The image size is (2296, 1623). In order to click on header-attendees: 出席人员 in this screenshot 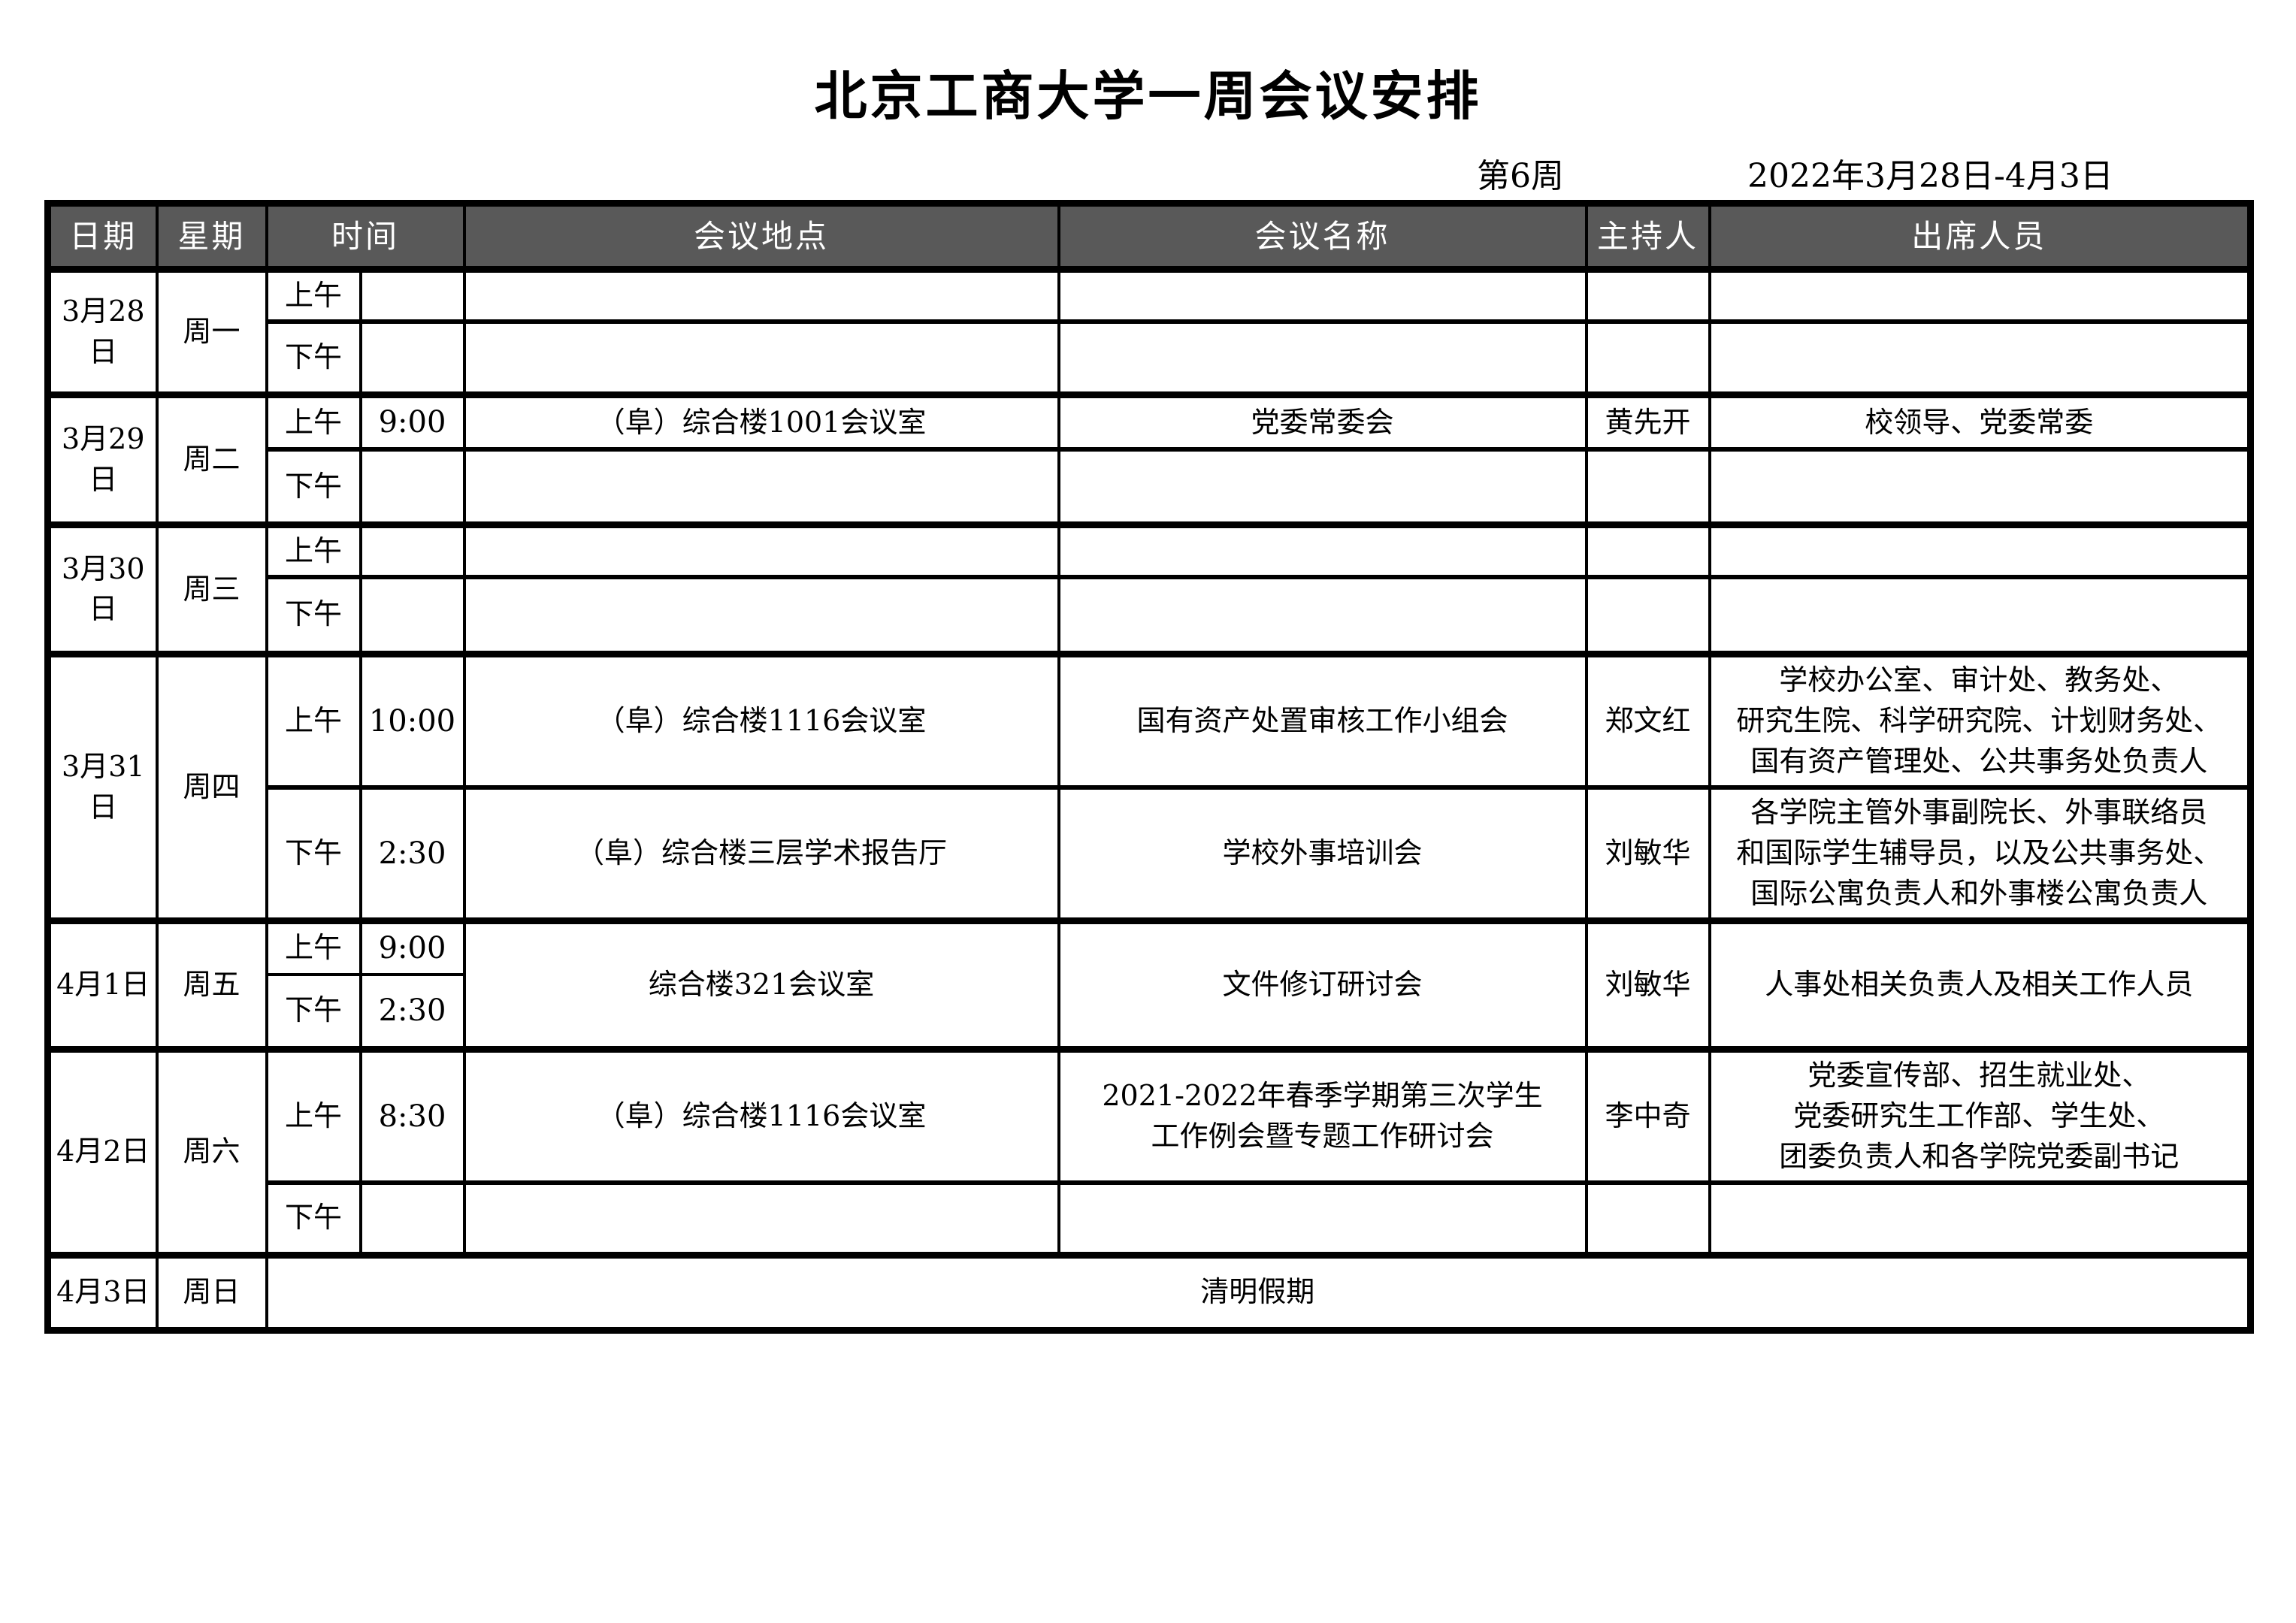, I will do `click(1980, 237)`.